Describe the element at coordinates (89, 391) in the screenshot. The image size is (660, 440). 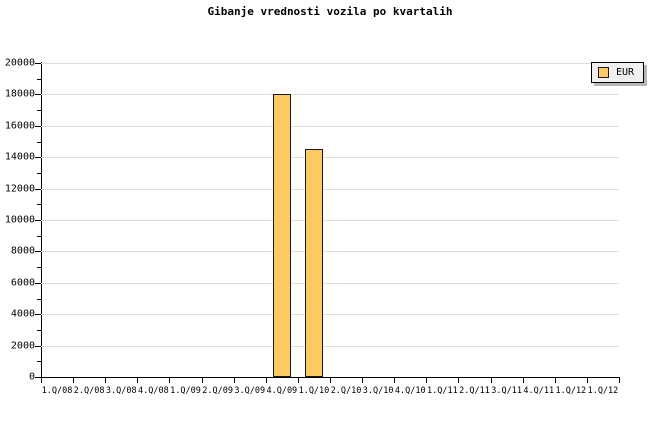
I see `x-axis-tick-label: 2.Q/08` at that location.